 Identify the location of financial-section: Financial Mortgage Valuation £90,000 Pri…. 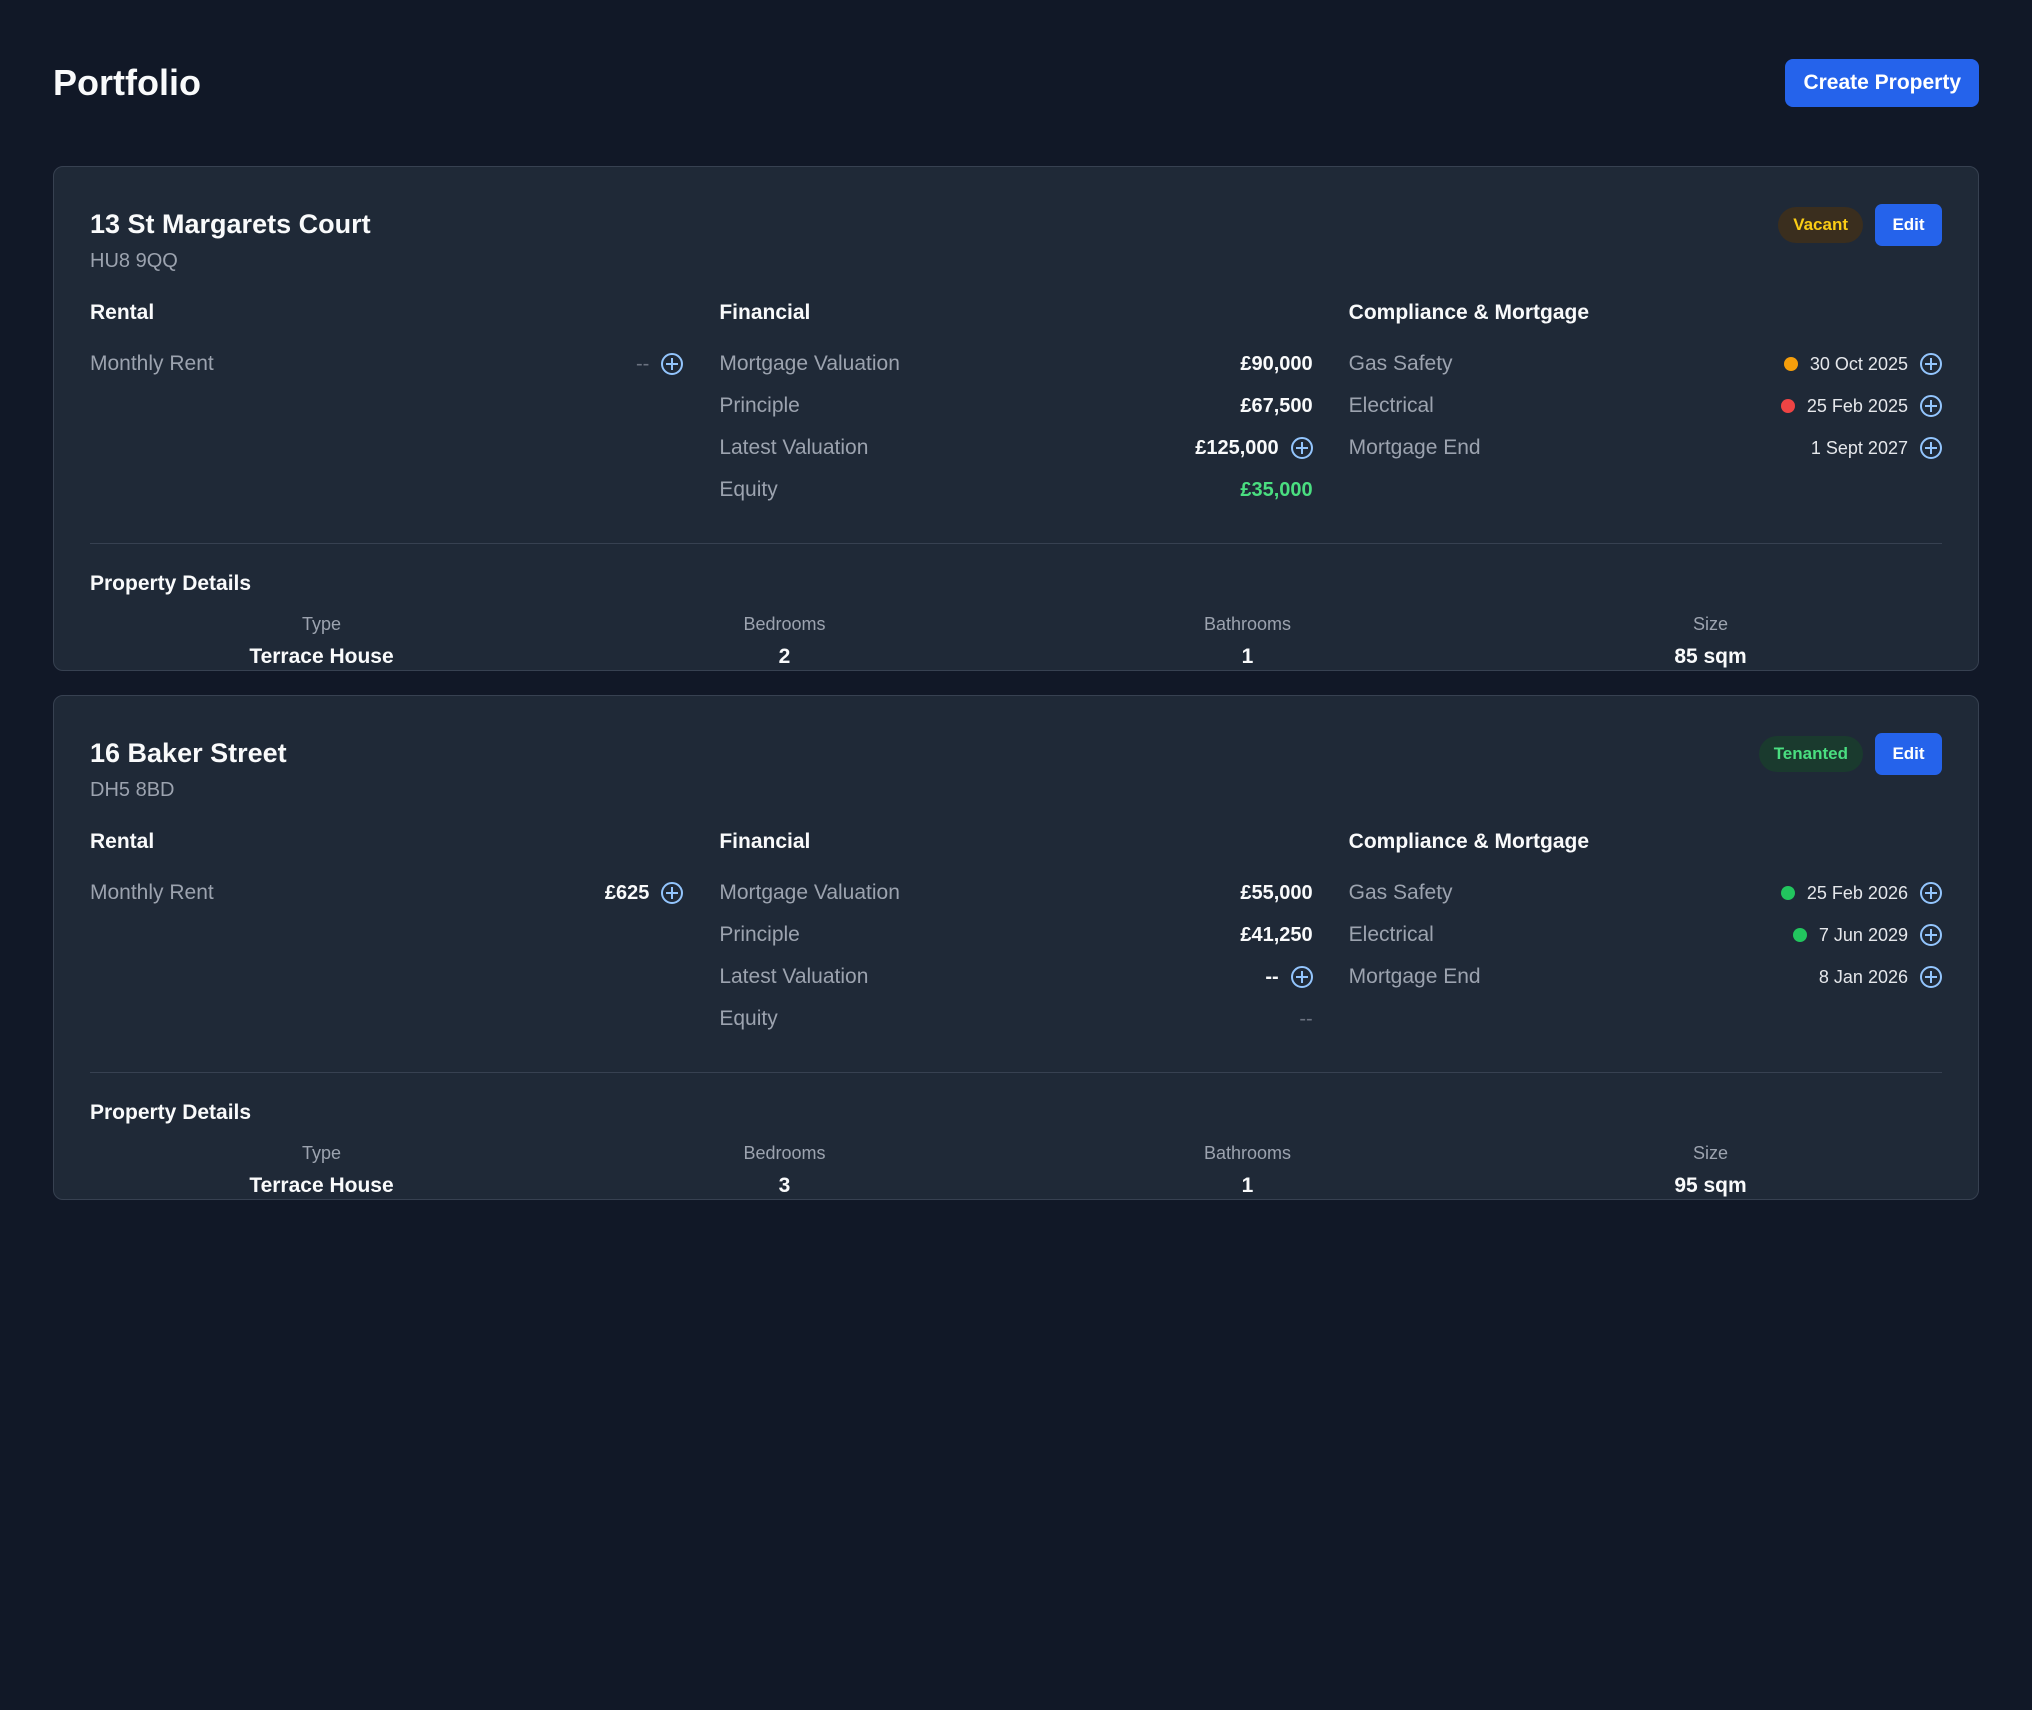
(1016, 406).